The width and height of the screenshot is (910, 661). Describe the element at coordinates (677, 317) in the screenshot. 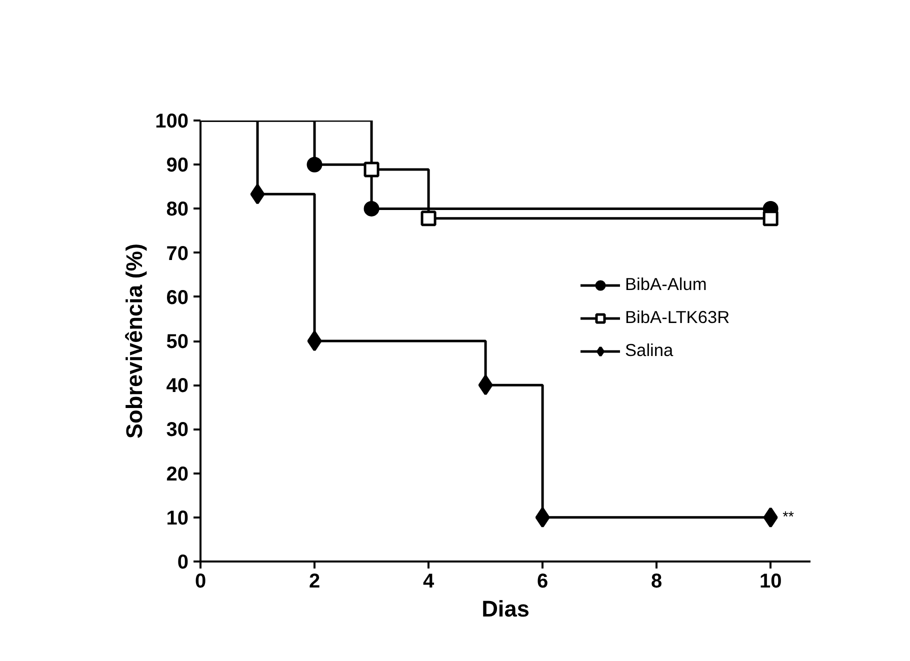

I see `legend-label: BibA-LTK63R` at that location.